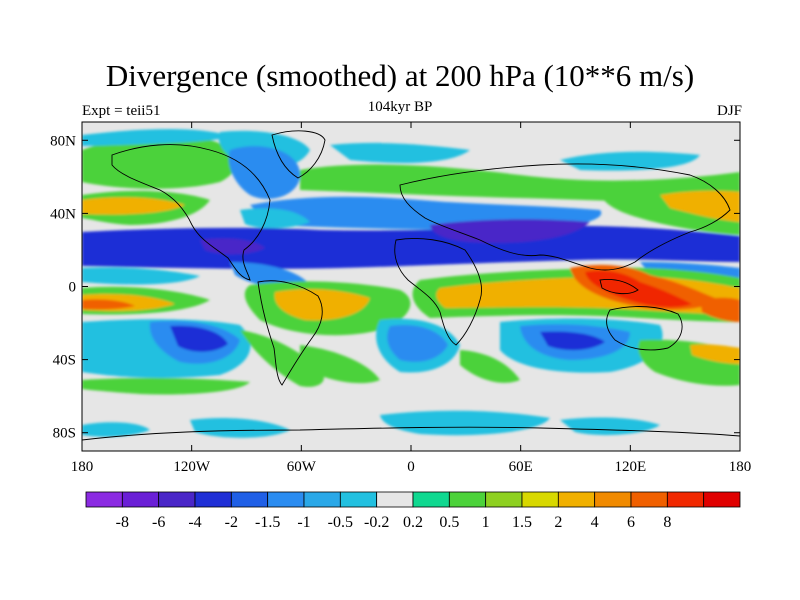 The width and height of the screenshot is (800, 600). What do you see at coordinates (267, 522) in the screenshot?
I see `colorbar-label: -1.5` at bounding box center [267, 522].